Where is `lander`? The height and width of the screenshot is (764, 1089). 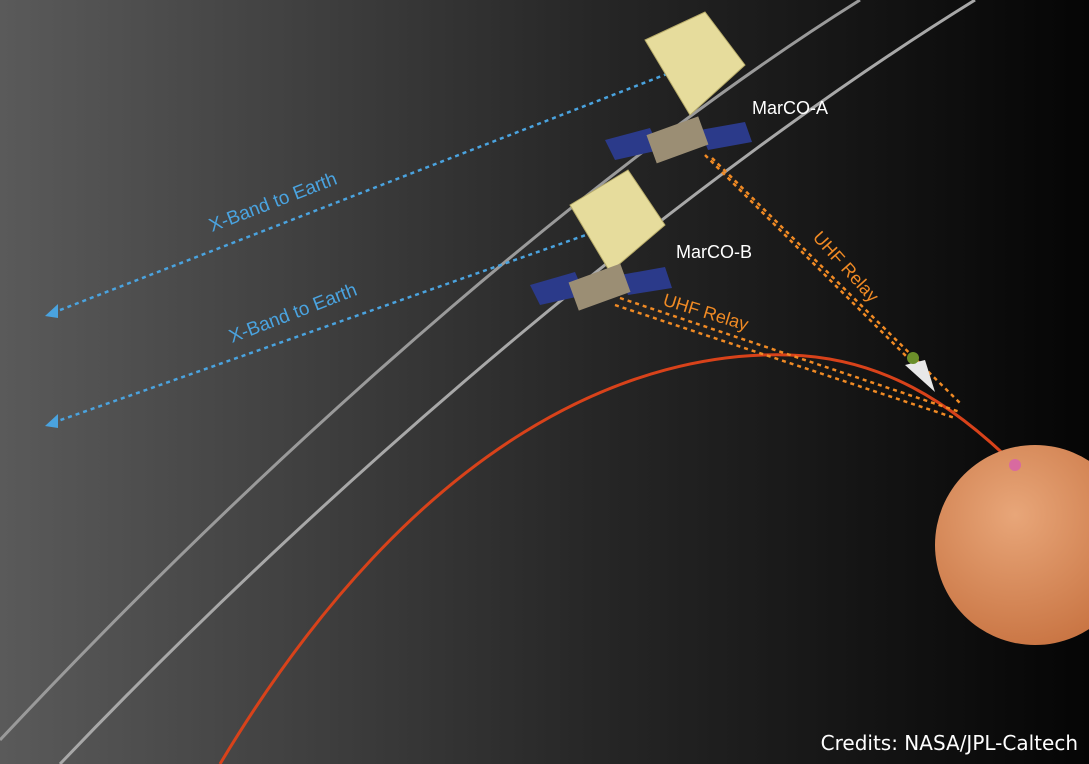 lander is located at coordinates (1015, 465).